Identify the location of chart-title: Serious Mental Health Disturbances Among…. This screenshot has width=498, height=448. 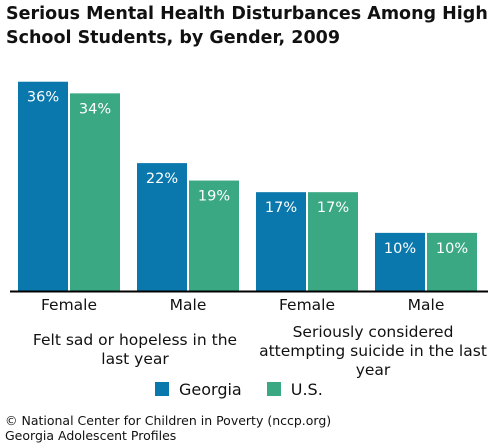
(250, 26).